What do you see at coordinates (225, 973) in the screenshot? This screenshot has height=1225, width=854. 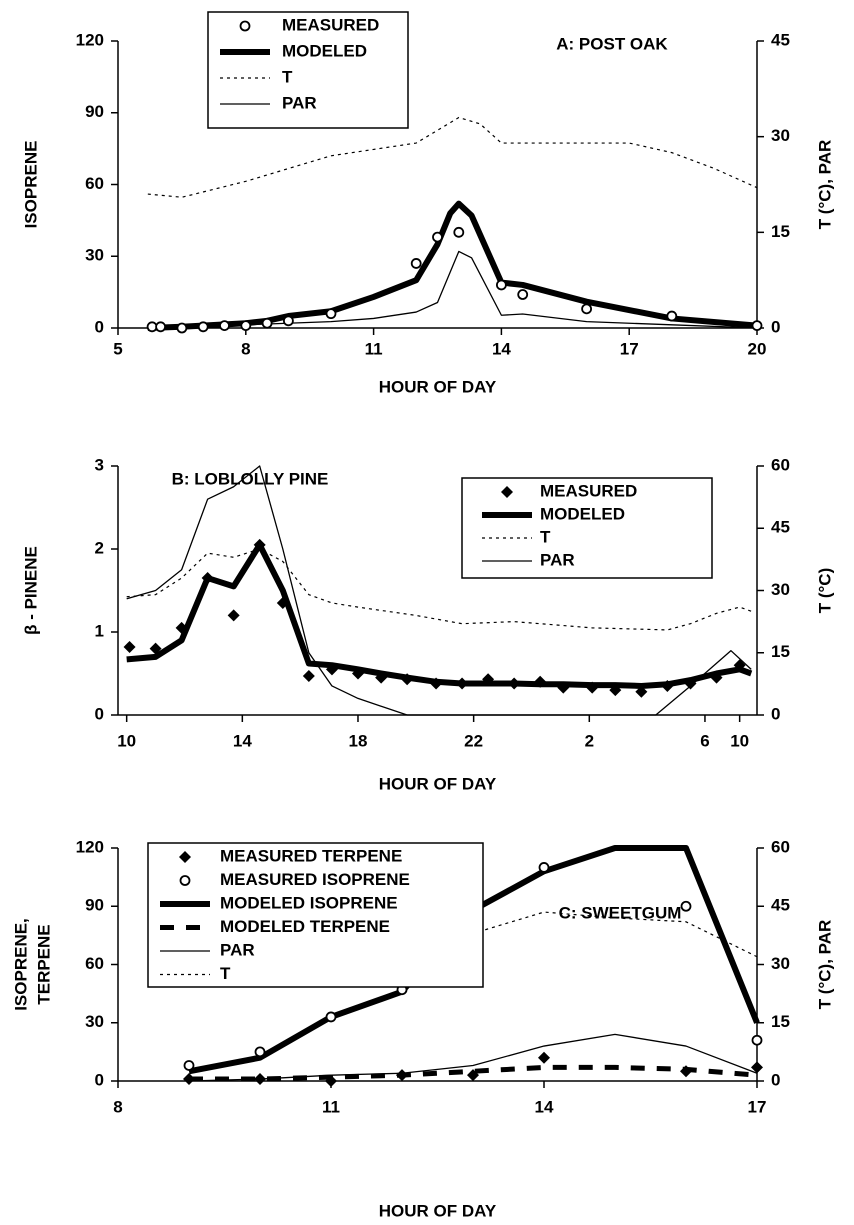 I see `legend-label: T` at bounding box center [225, 973].